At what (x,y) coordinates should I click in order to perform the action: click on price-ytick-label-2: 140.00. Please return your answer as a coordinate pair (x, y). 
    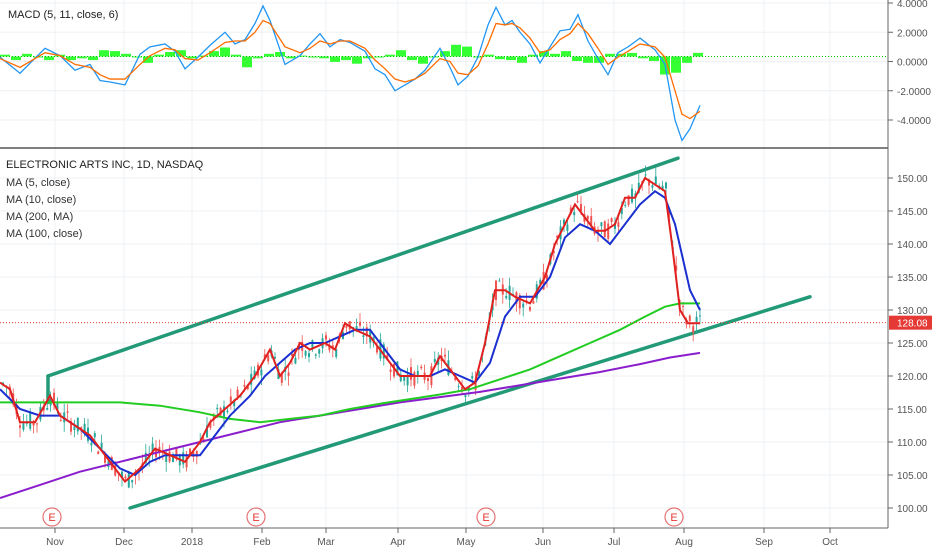
    Looking at the image, I should click on (912, 245).